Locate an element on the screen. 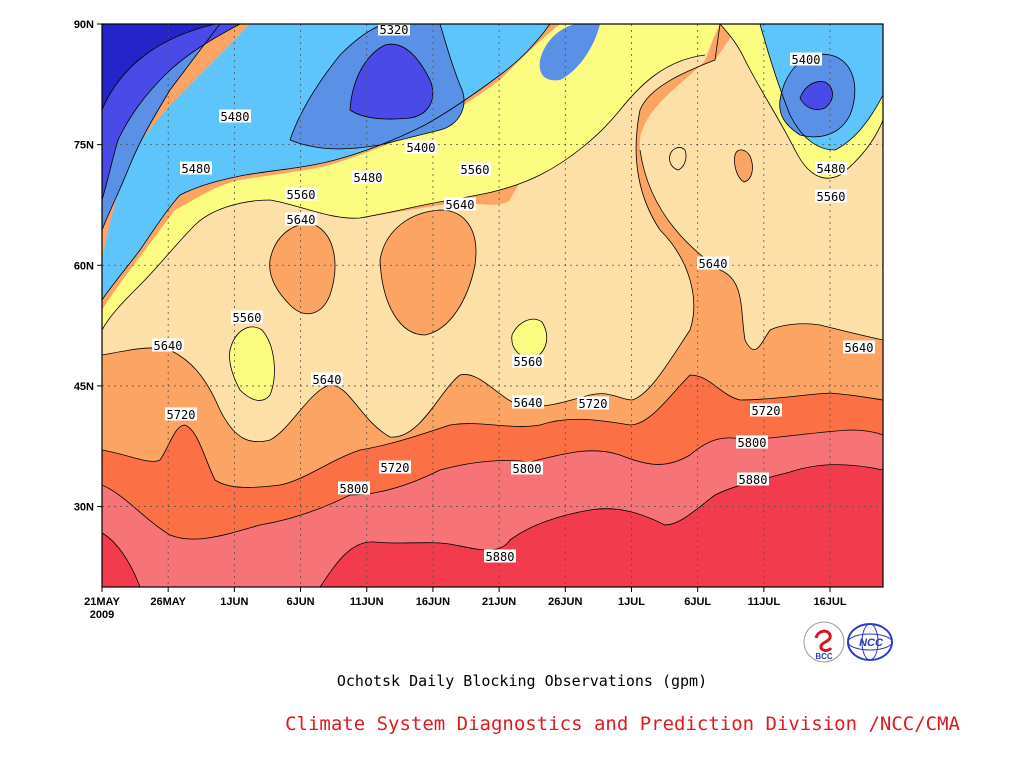 Image resolution: width=1024 pixels, height=768 pixels. x-tick-label: 6JUL is located at coordinates (697, 602).